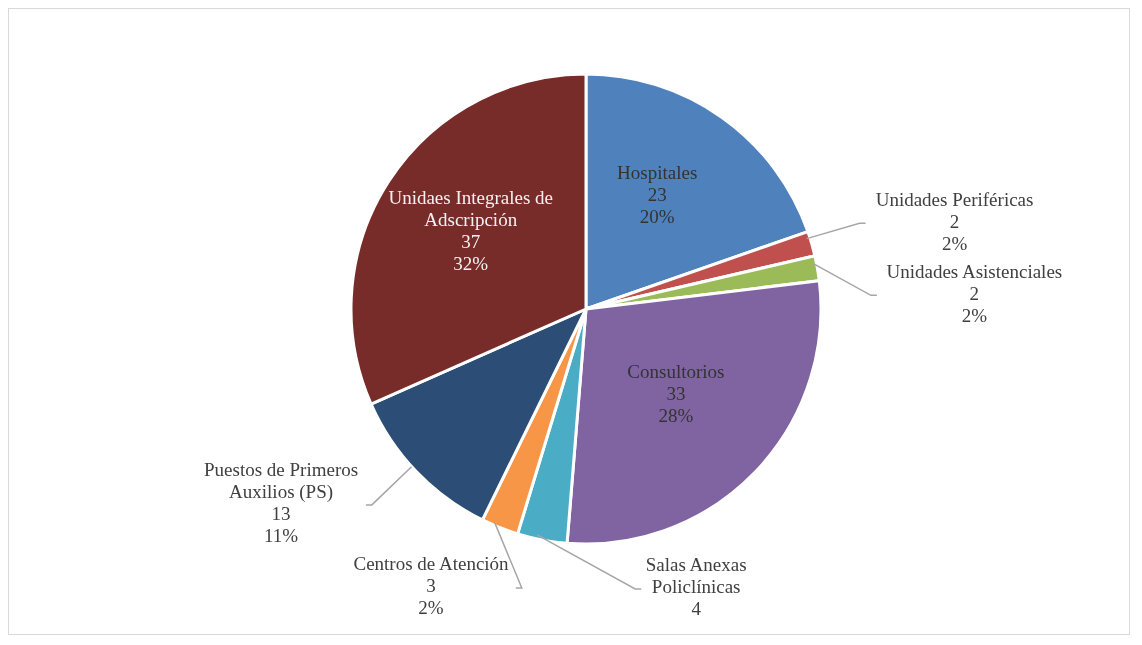 The width and height of the screenshot is (1142, 645). I want to click on slice-label: Puestos de Primeros Auxilios (PS), so click(281, 481).